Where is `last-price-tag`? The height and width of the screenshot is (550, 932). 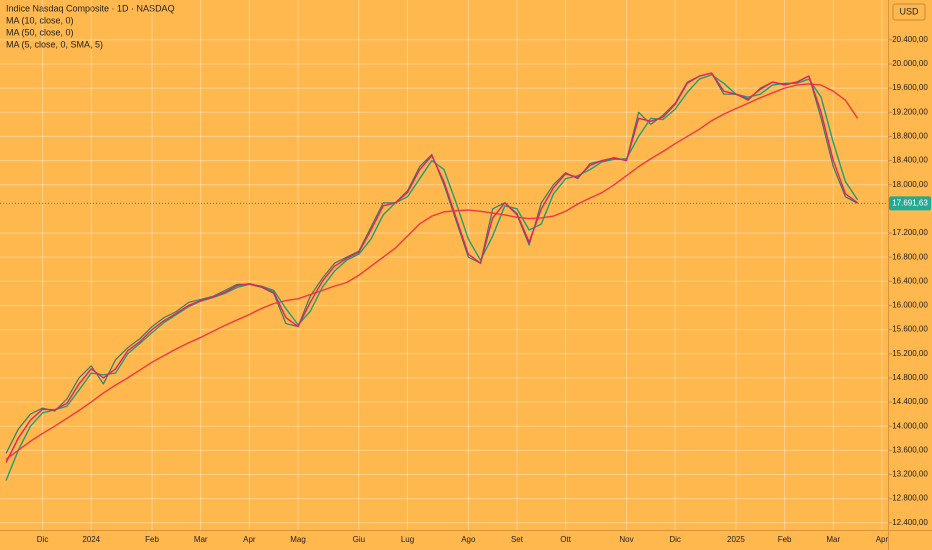 last-price-tag is located at coordinates (910, 203).